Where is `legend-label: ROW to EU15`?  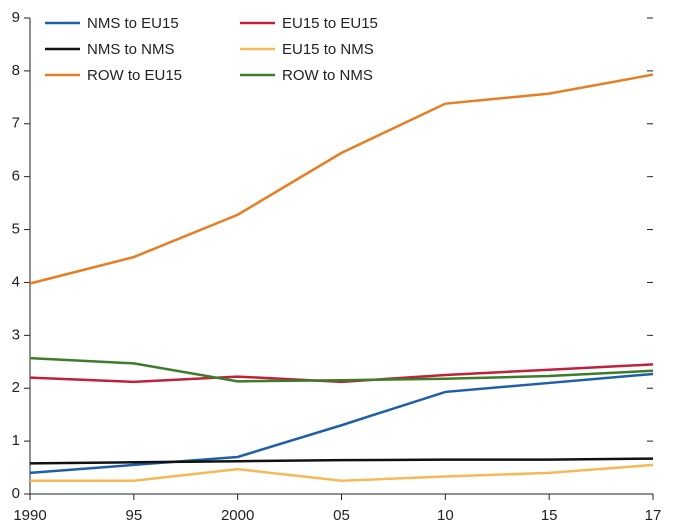 legend-label: ROW to EU15 is located at coordinates (134, 75).